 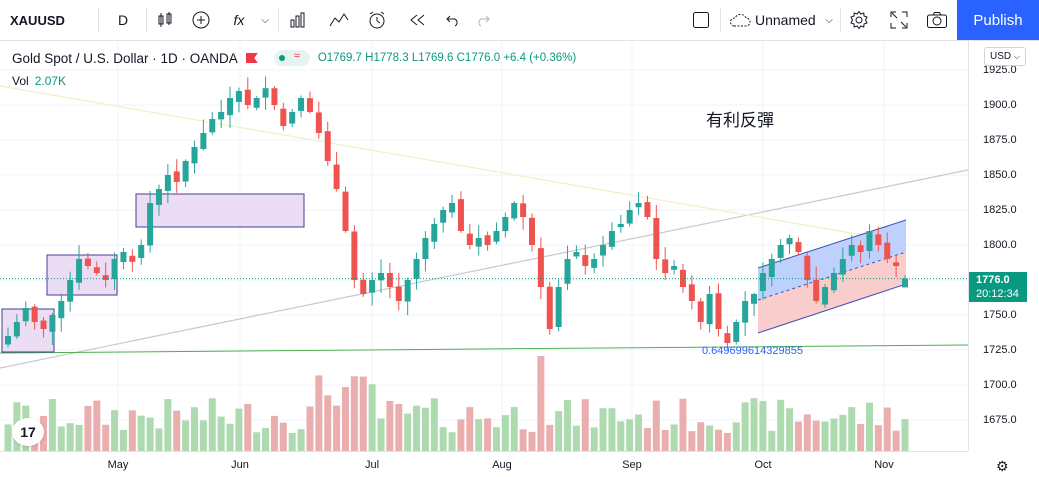 I want to click on add-indicator-icon, so click(x=201, y=20).